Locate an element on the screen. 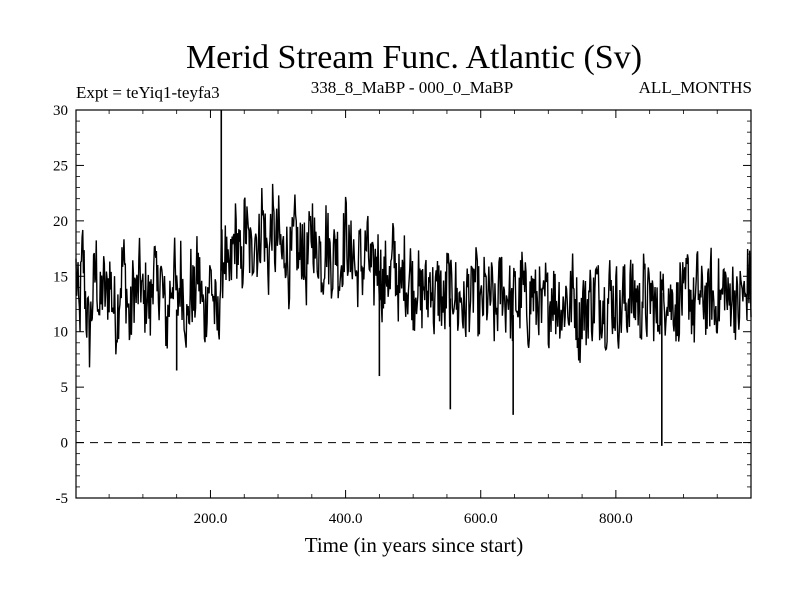  y-tick-label: 25 is located at coordinates (60, 166).